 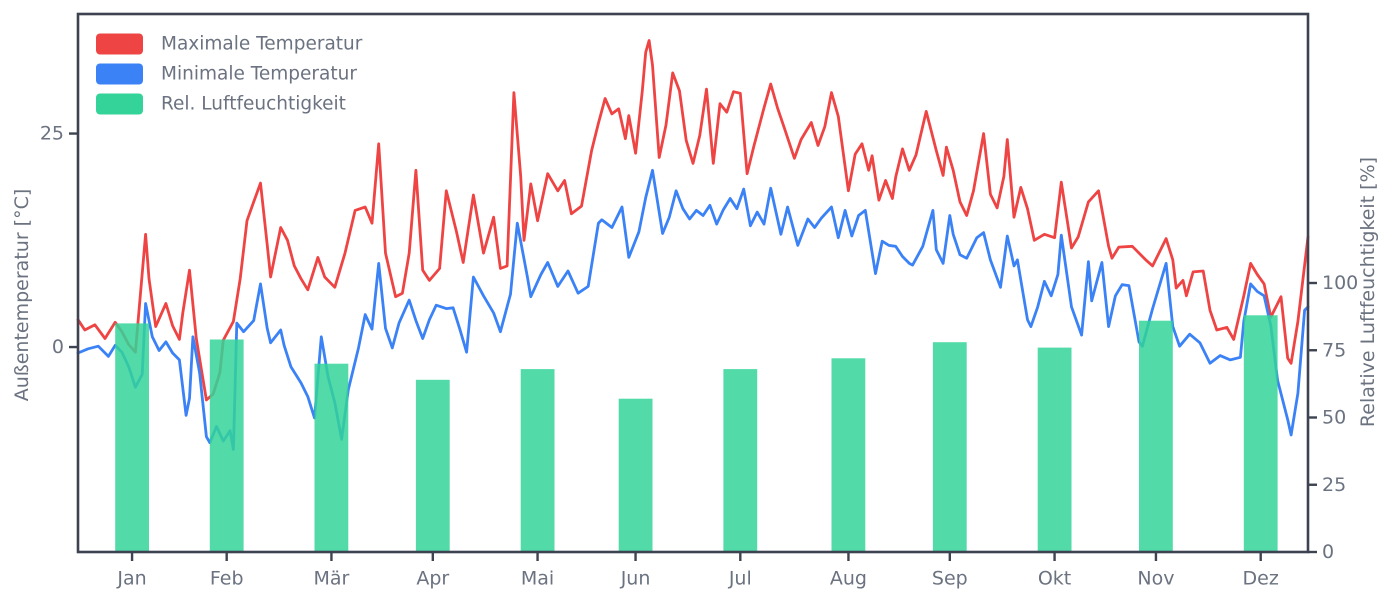 What do you see at coordinates (740, 579) in the screenshot?
I see `x-tick-label-Jul: Jul` at bounding box center [740, 579].